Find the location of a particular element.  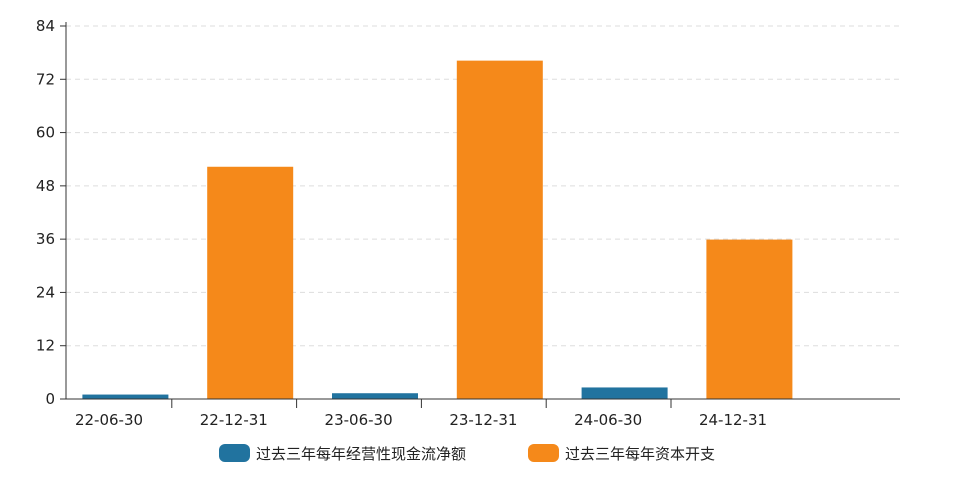

y-tick-label: 84 is located at coordinates (45, 26).